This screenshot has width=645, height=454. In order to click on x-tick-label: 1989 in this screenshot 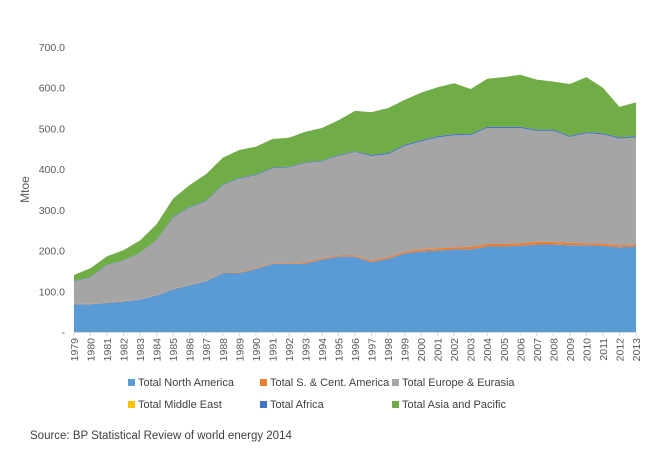, I will do `click(240, 350)`.